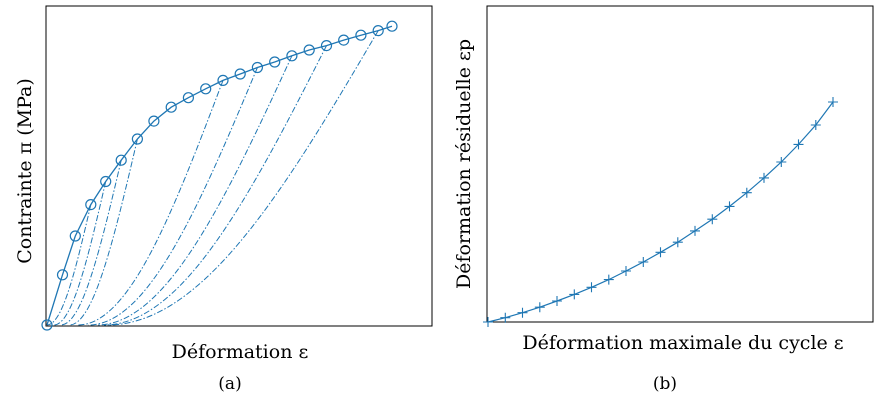 The height and width of the screenshot is (403, 879). I want to click on panel-label-a: (a), so click(229, 384).